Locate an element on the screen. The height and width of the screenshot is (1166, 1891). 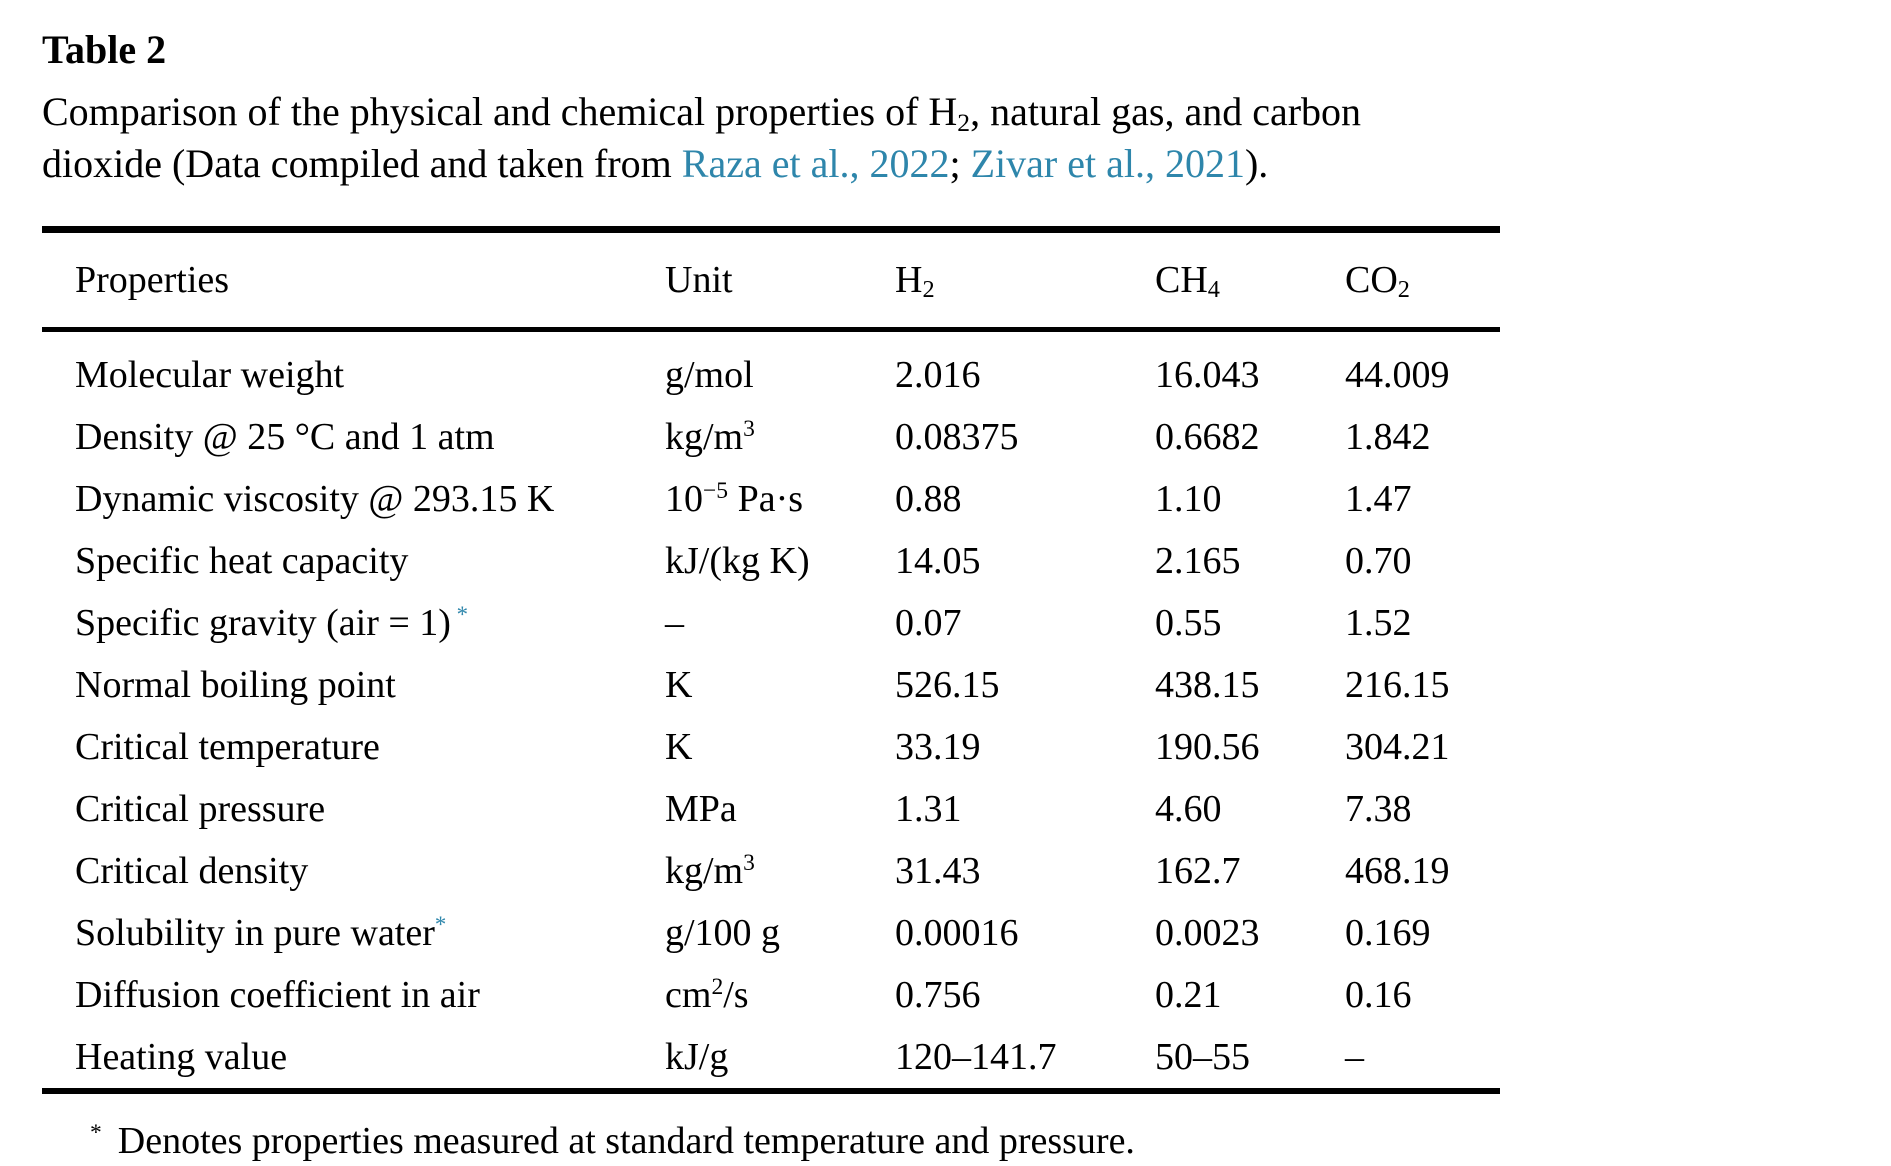
footnote-marker: * is located at coordinates (96, 1133).